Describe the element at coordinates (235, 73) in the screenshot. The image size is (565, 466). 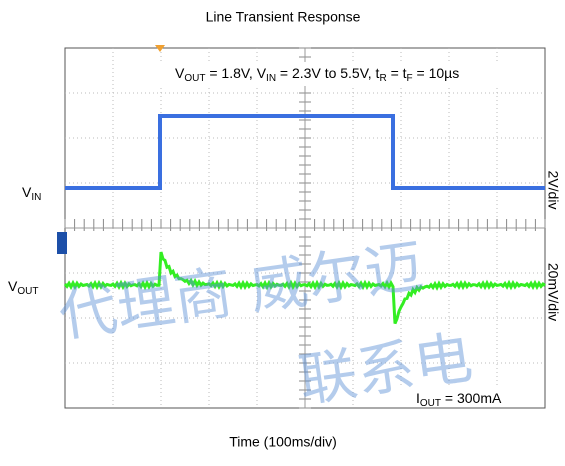
I see `text-segment: = 1.8V, V` at that location.